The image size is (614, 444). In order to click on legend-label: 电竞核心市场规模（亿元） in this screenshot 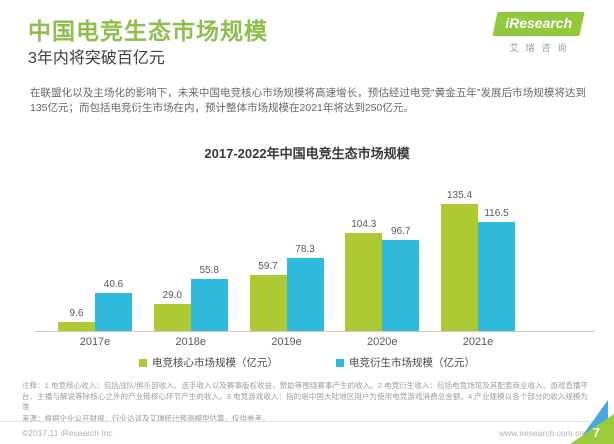, I will do `click(215, 363)`.